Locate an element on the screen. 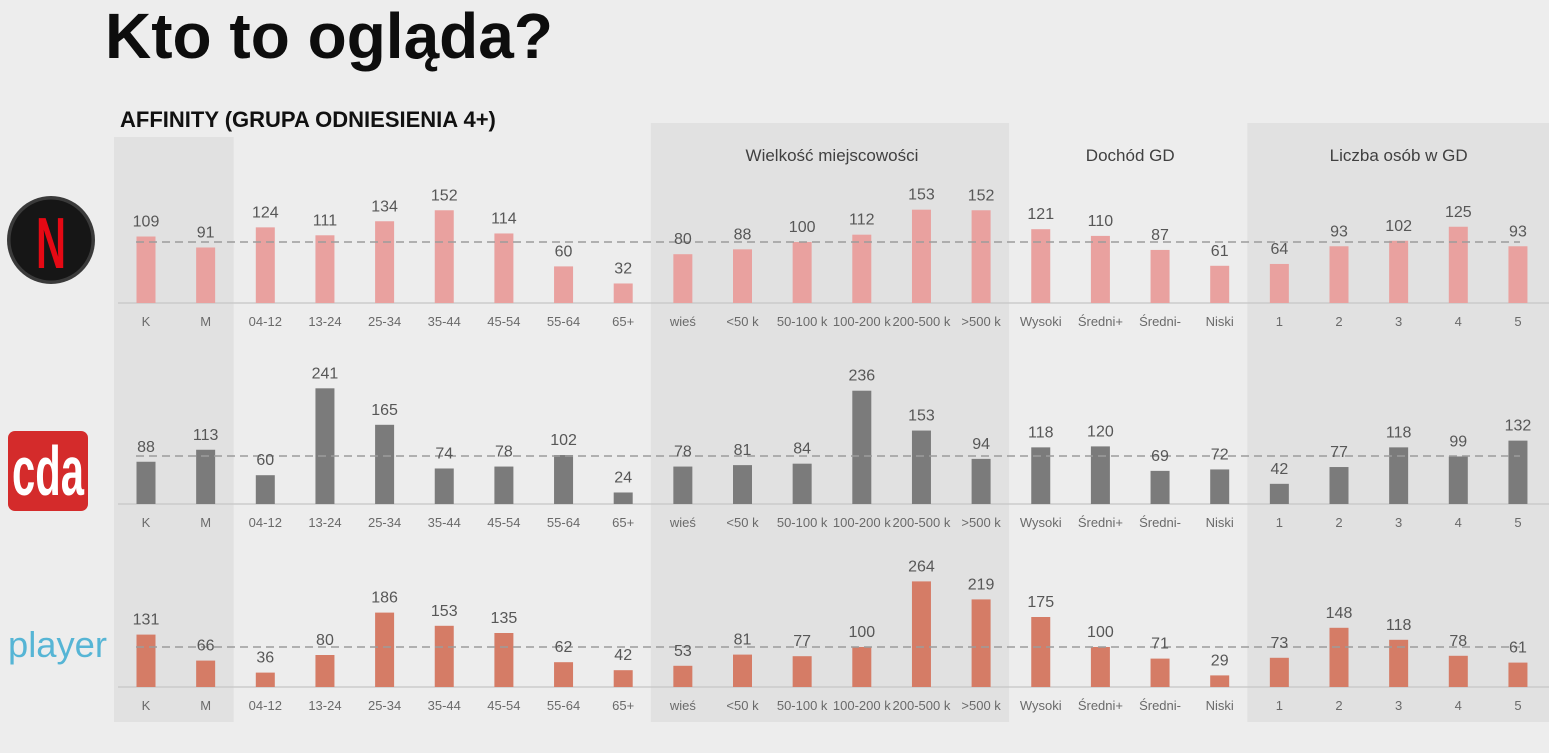 Image resolution: width=1549 pixels, height=753 pixels. netflix-value-label: 87 is located at coordinates (1160, 235).